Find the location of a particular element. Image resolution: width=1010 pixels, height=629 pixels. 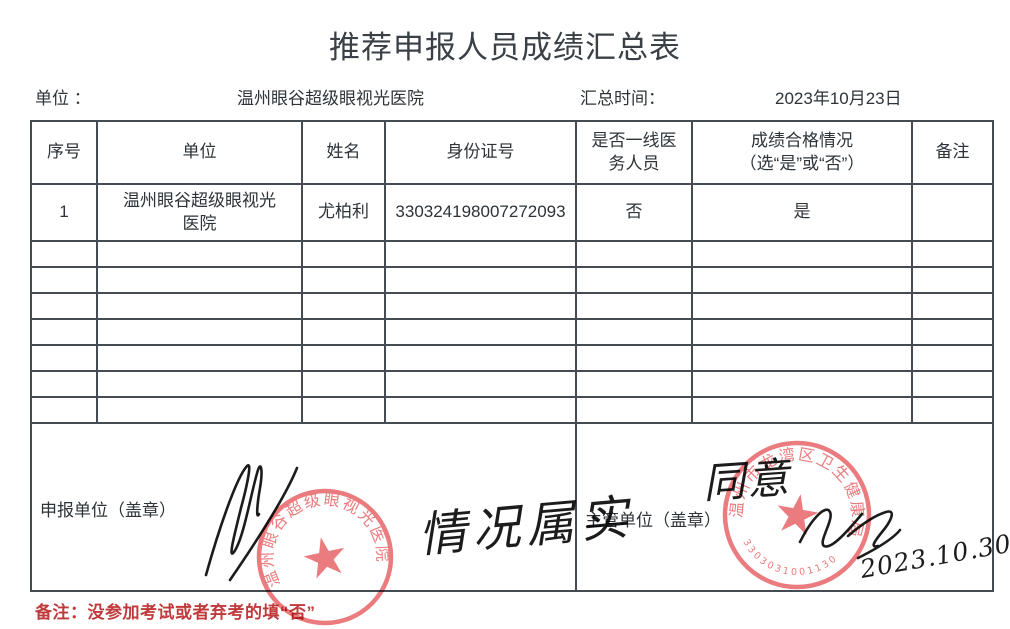

cell-frontline: 否 is located at coordinates (634, 212).